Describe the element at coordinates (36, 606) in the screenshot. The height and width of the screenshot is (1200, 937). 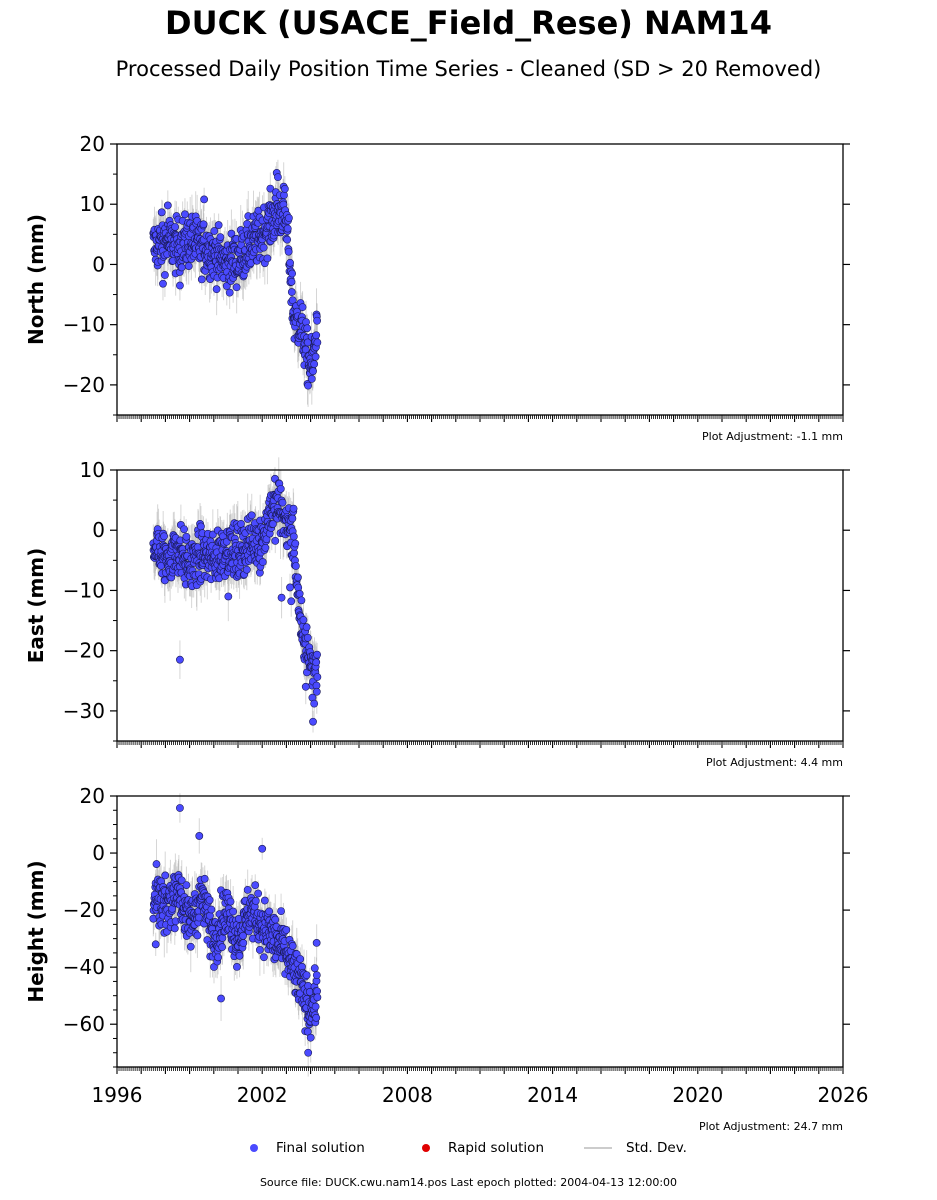
I see `y-axis-label: East (mm)` at that location.